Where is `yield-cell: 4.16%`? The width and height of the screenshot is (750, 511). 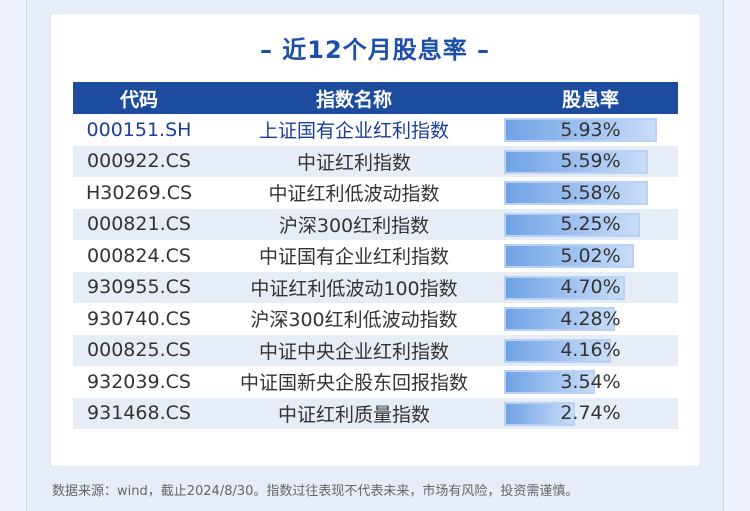 yield-cell: 4.16% is located at coordinates (590, 351).